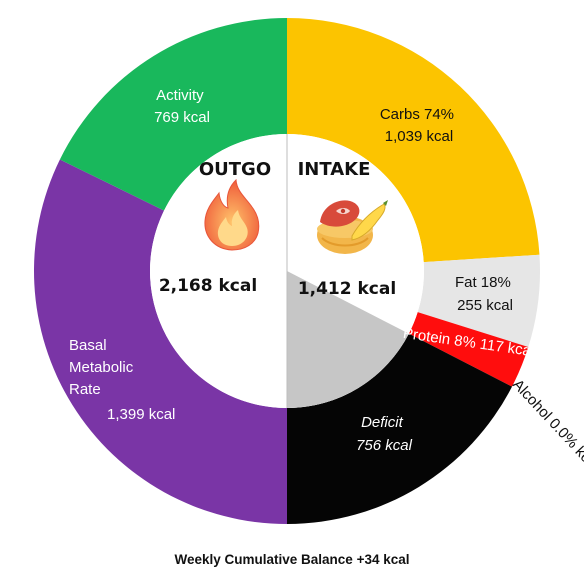 The image size is (584, 584). What do you see at coordinates (180, 95) in the screenshot?
I see `activity-name: Activity` at bounding box center [180, 95].